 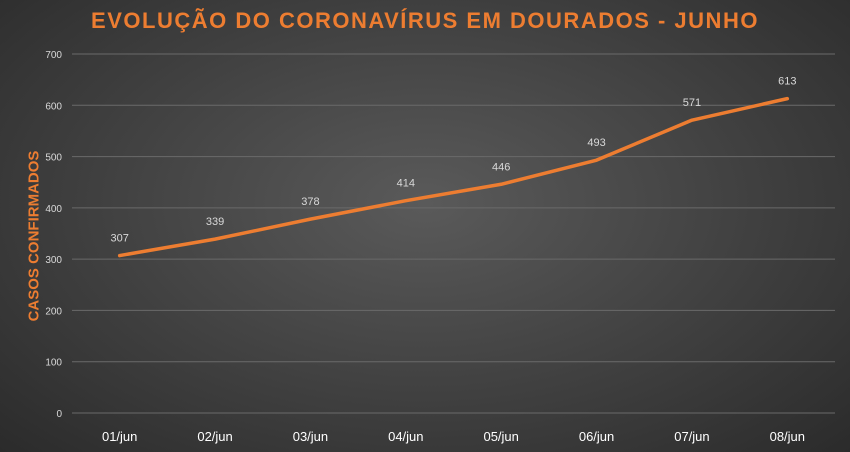 I want to click on data-label: 446, so click(x=501, y=167).